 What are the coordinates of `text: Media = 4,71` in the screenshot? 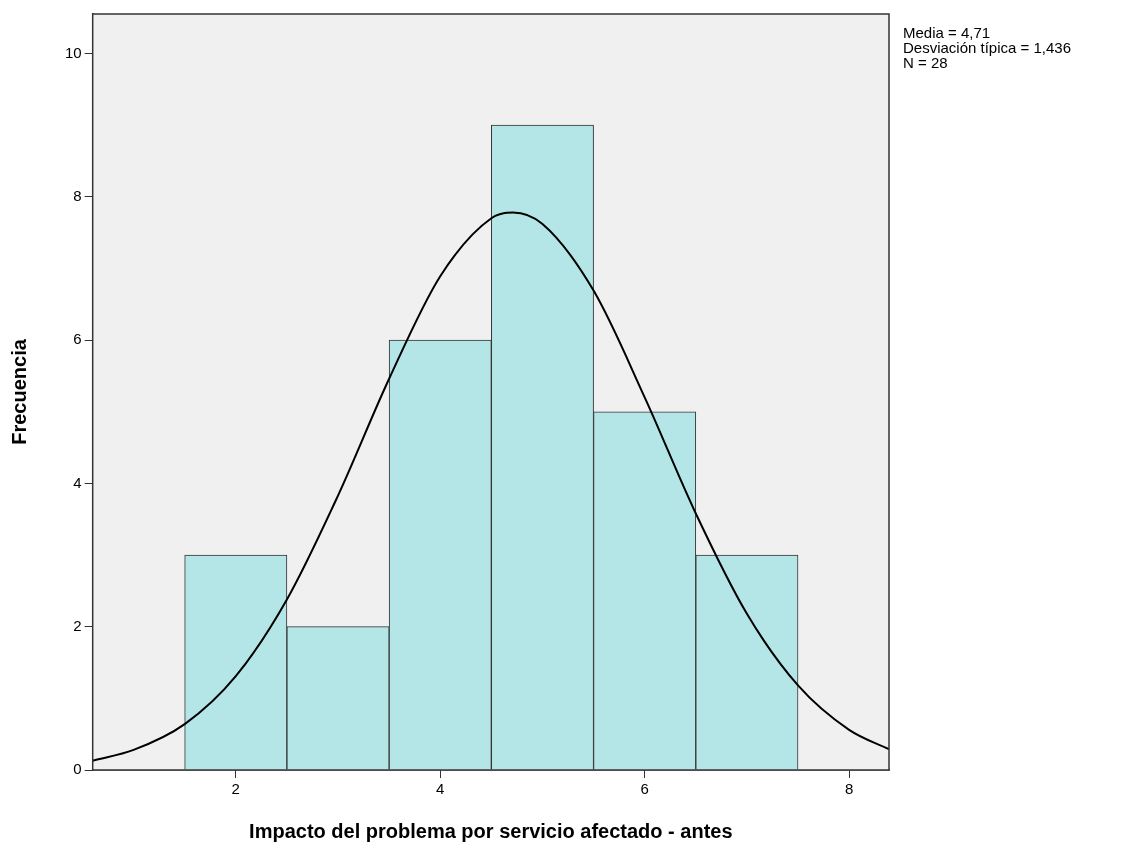 It's located at (947, 32).